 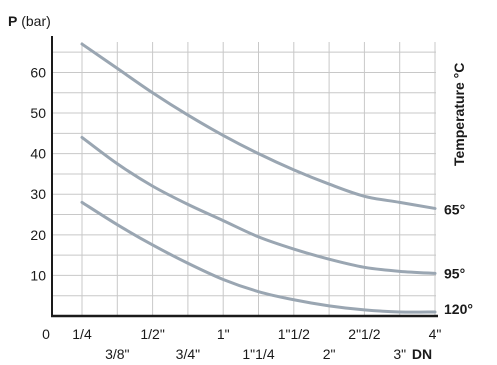 I want to click on y-tick-label: 20, so click(x=38, y=235).